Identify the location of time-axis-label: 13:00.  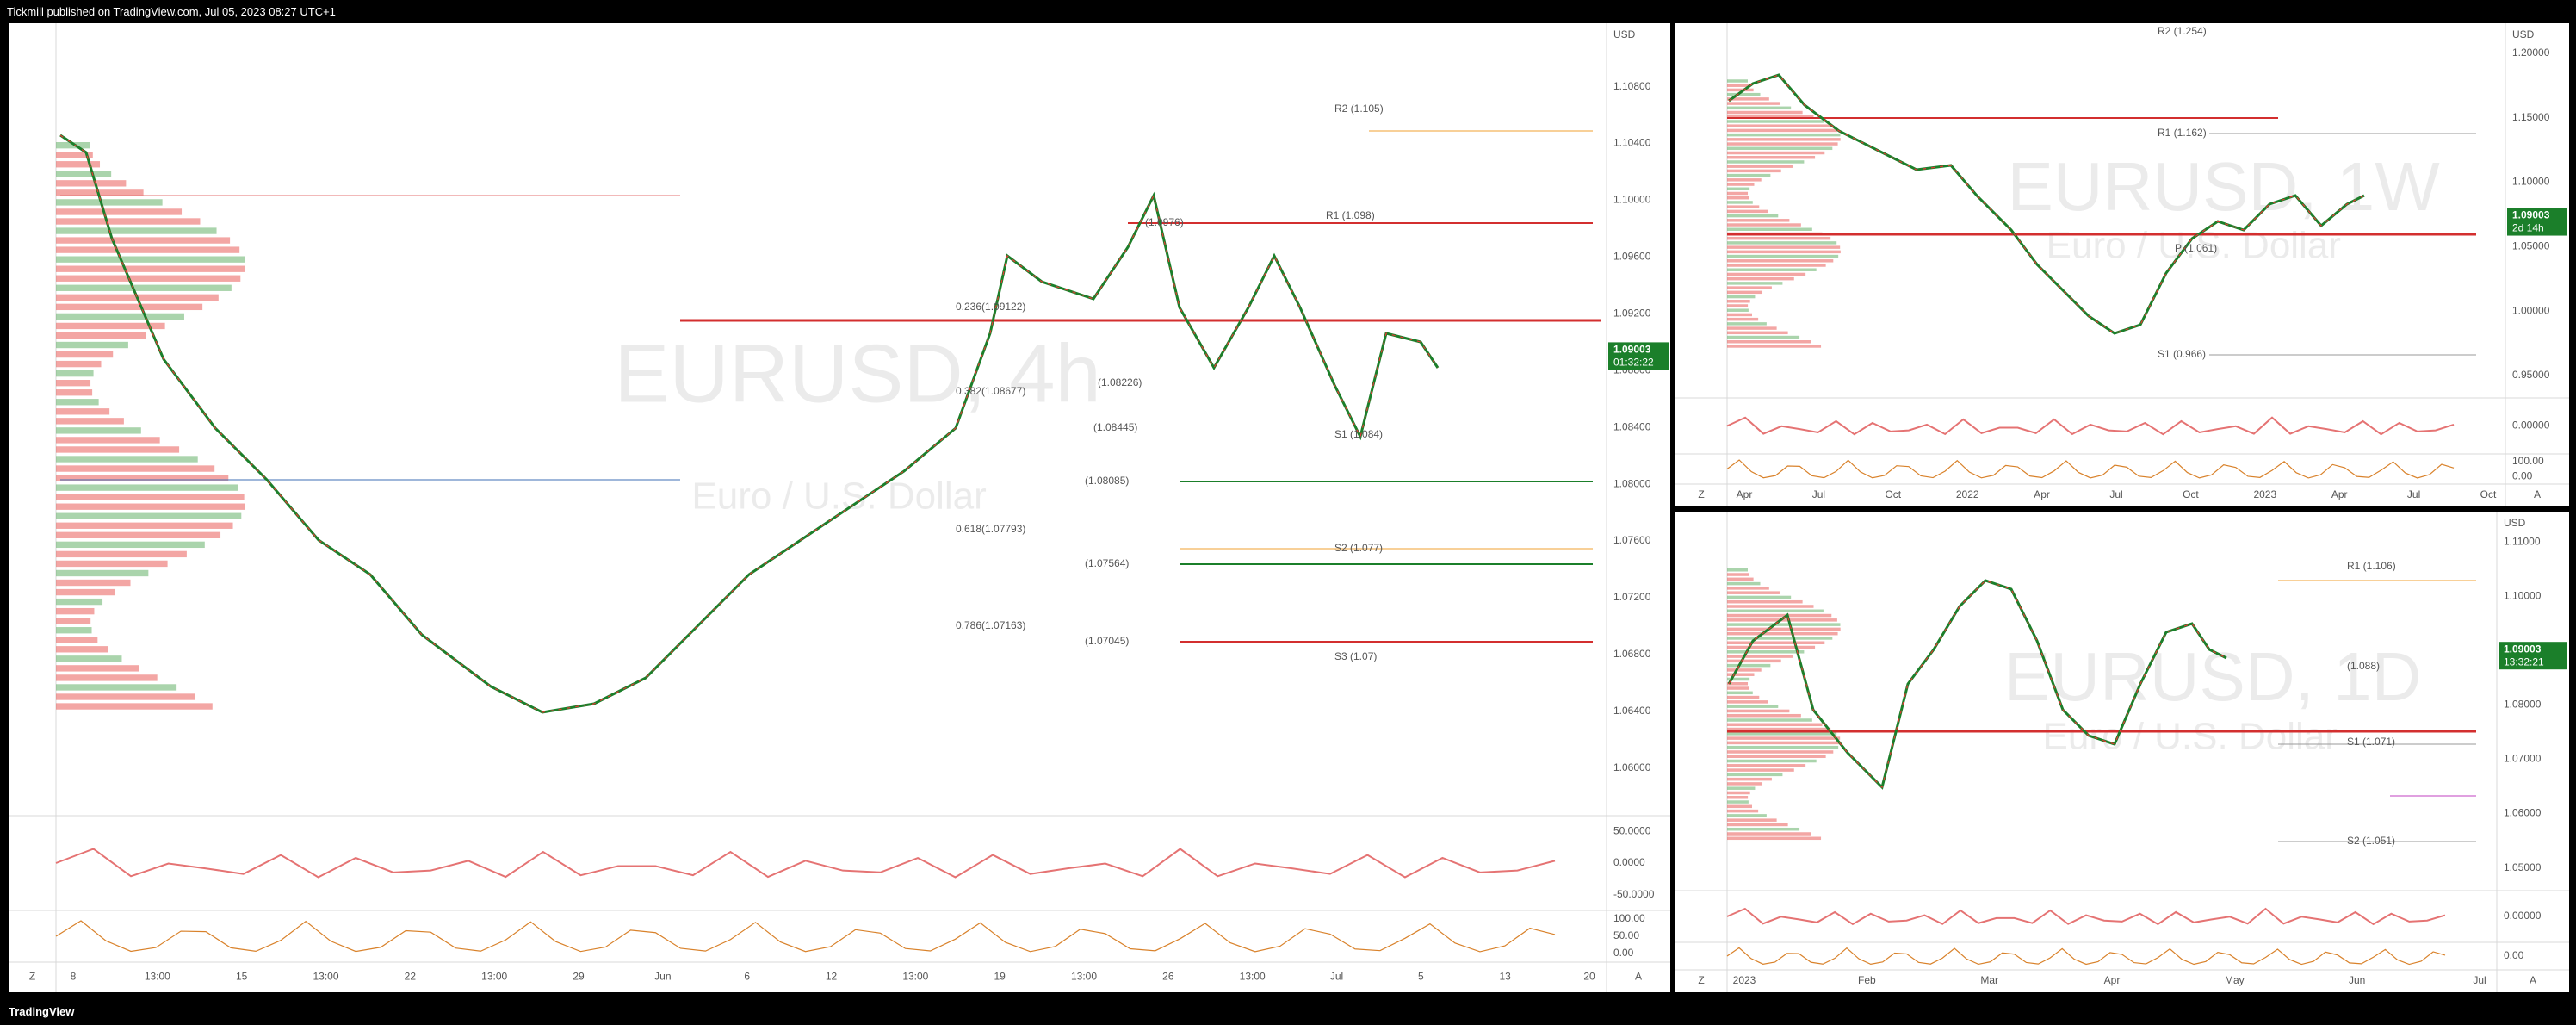
(1084, 977).